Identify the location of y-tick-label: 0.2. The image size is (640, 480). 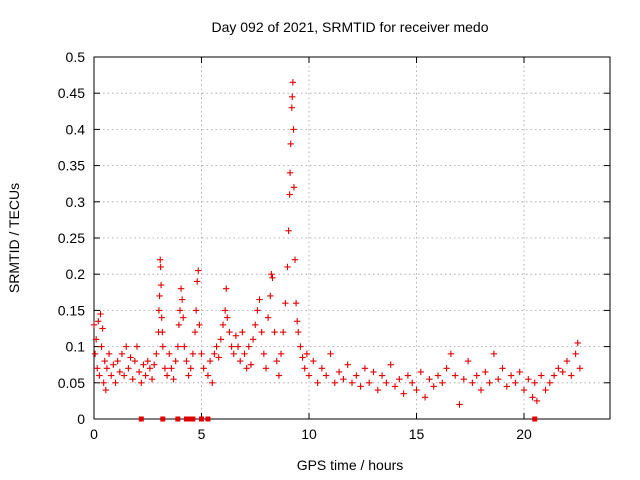
(76, 274).